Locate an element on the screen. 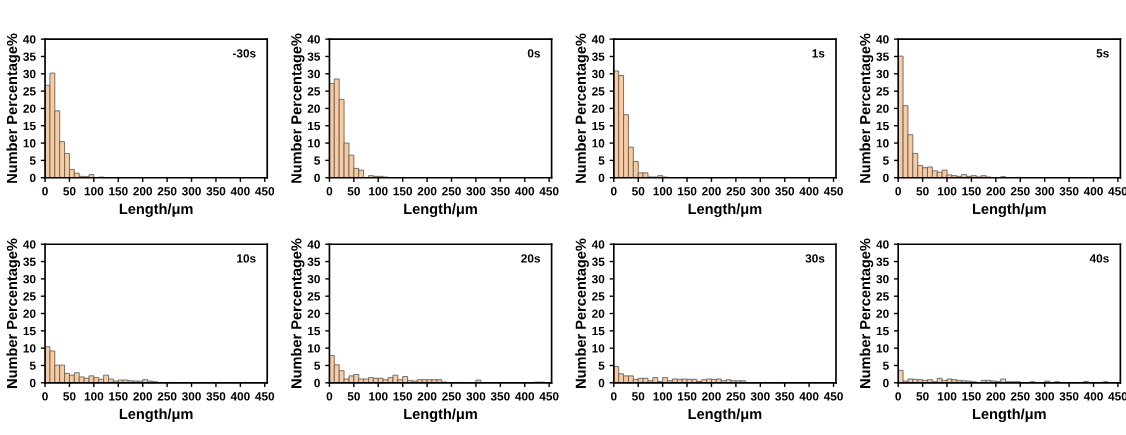  annotation: 30s is located at coordinates (815, 258).